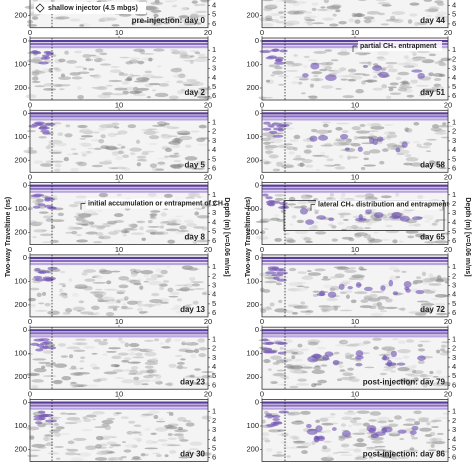  Describe the element at coordinates (214, 149) in the screenshot. I see `depth-tick-label: 4` at that location.